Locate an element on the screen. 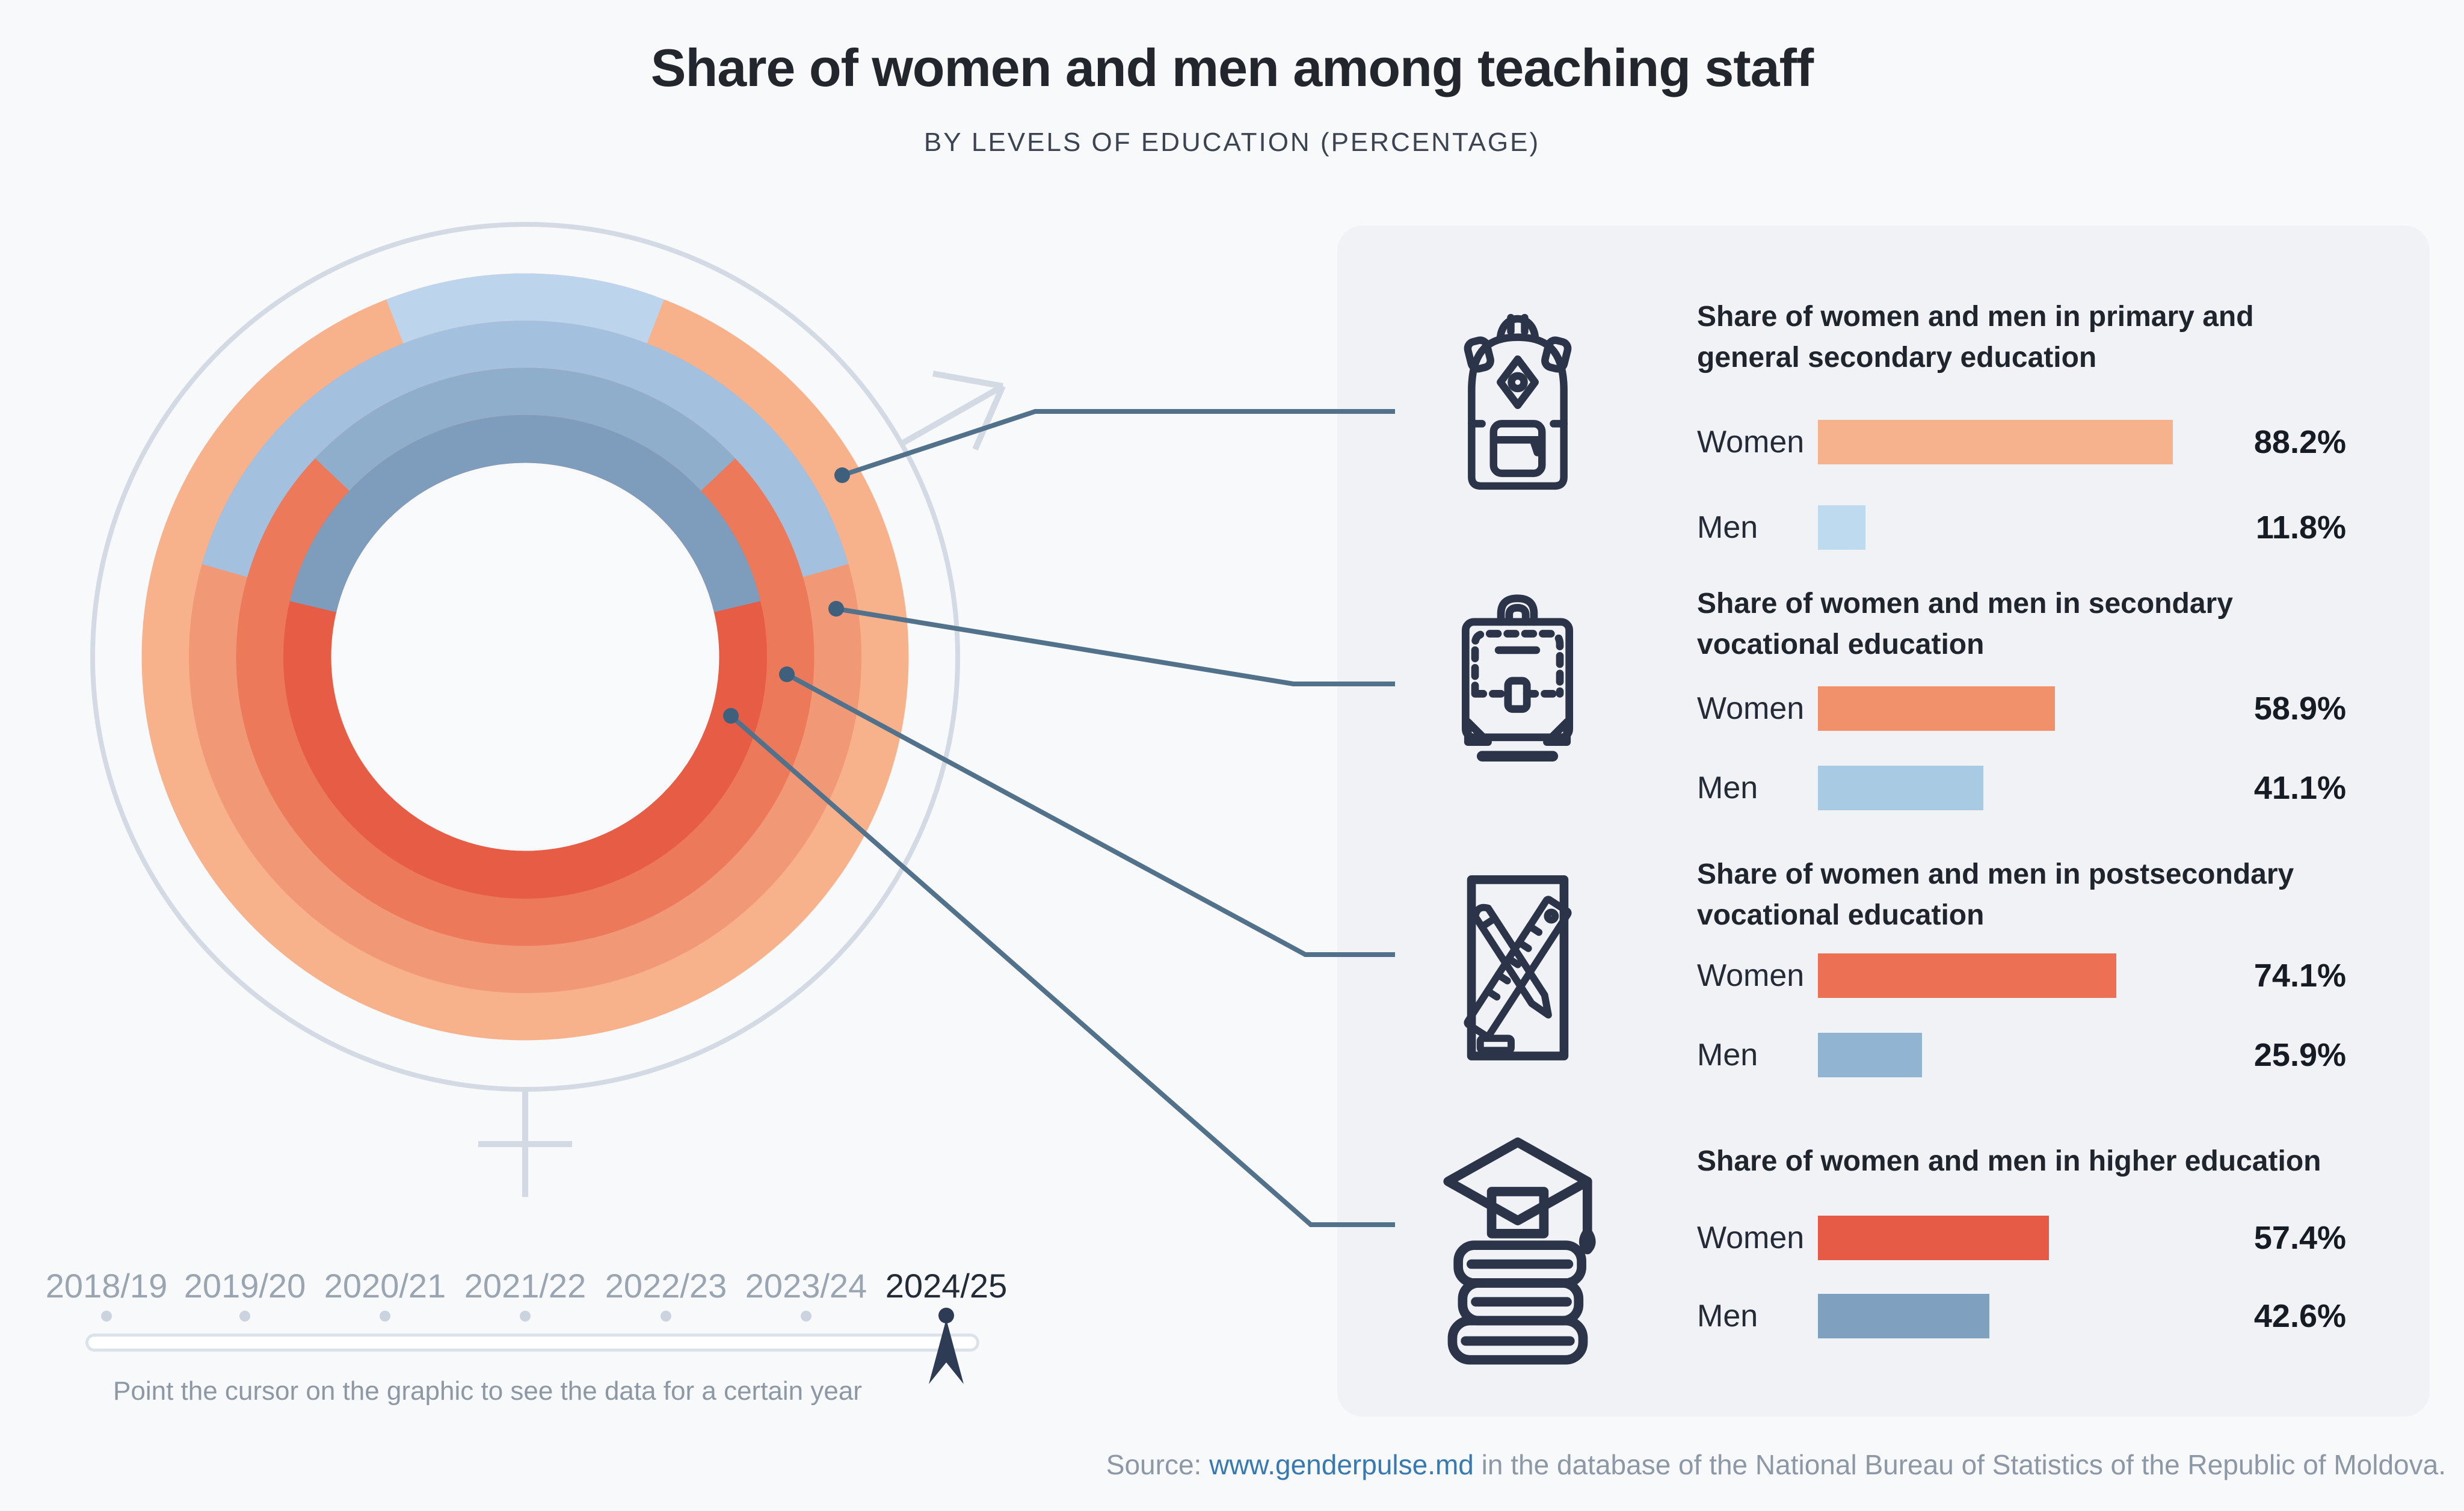  women-row-primary: Women 88.2% is located at coordinates (2022, 442).